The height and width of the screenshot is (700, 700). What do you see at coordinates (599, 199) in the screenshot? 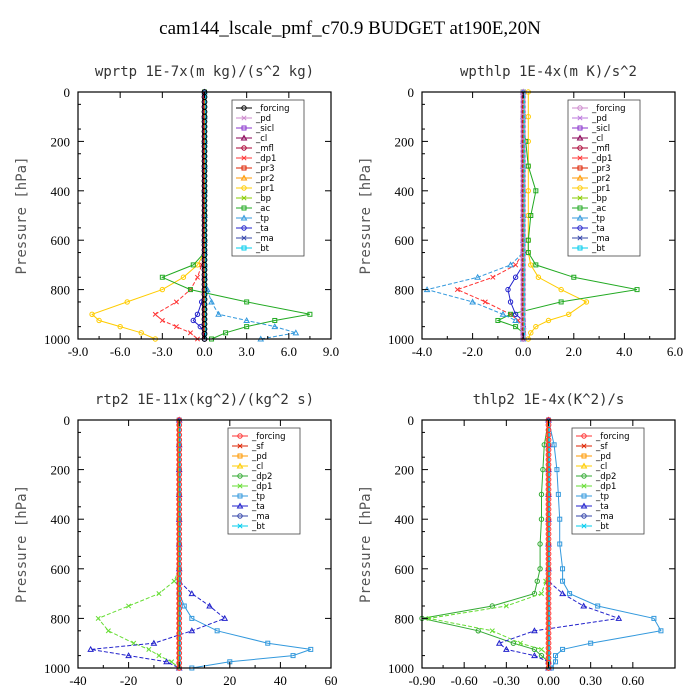
I see `legend-label: _bp` at bounding box center [599, 199].